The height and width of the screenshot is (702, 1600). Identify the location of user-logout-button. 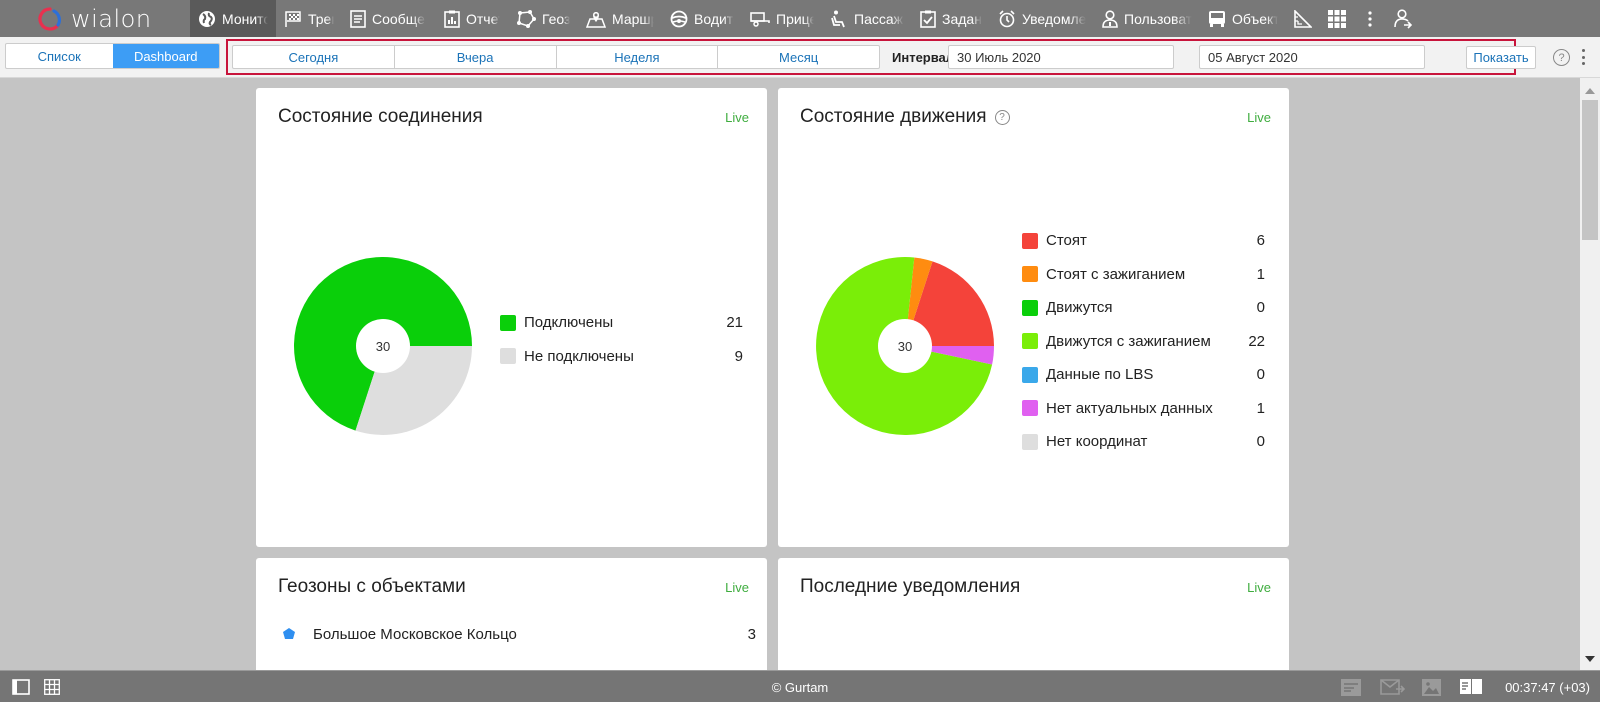
(1403, 18).